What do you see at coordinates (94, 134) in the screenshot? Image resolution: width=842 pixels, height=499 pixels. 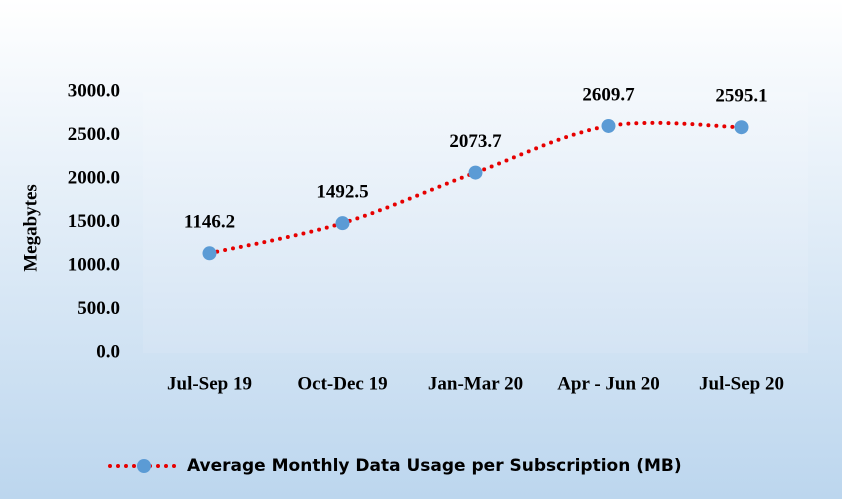 I see `y-tick-label: 2500.0` at bounding box center [94, 134].